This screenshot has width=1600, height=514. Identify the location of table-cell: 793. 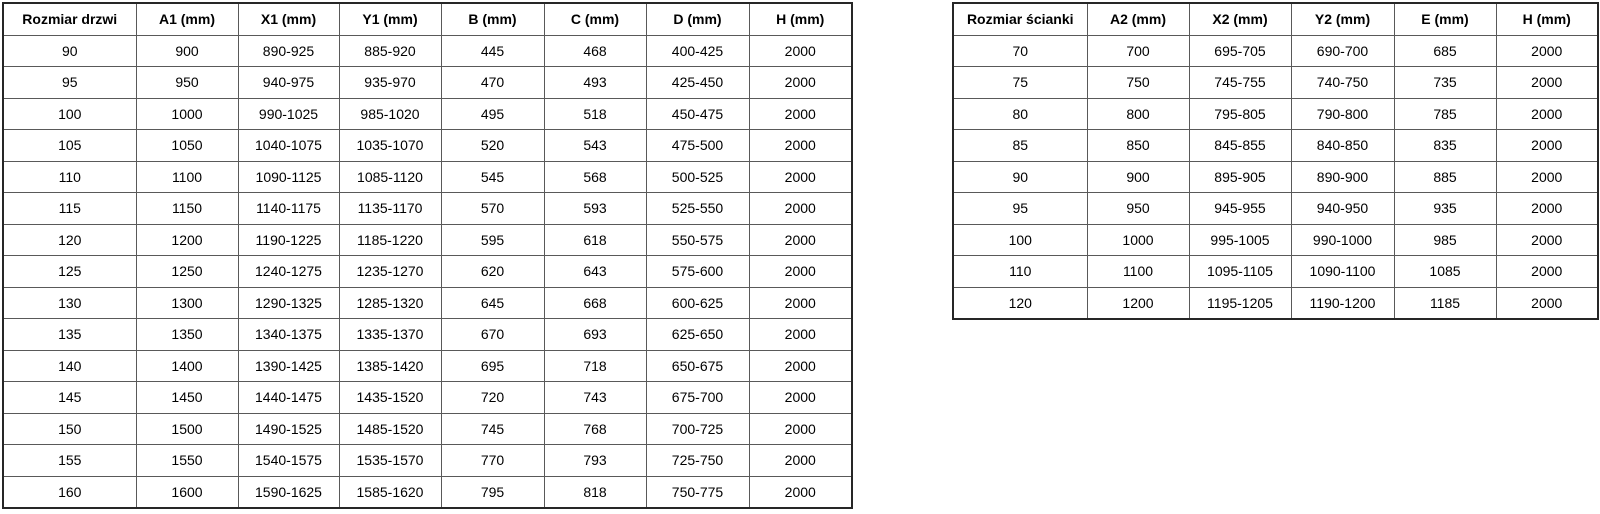
(595, 460).